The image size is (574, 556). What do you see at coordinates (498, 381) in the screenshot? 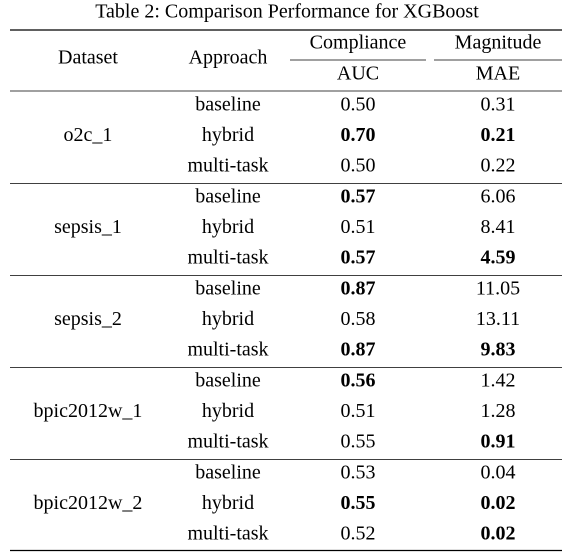
I see `mae-cell: 1.42` at bounding box center [498, 381].